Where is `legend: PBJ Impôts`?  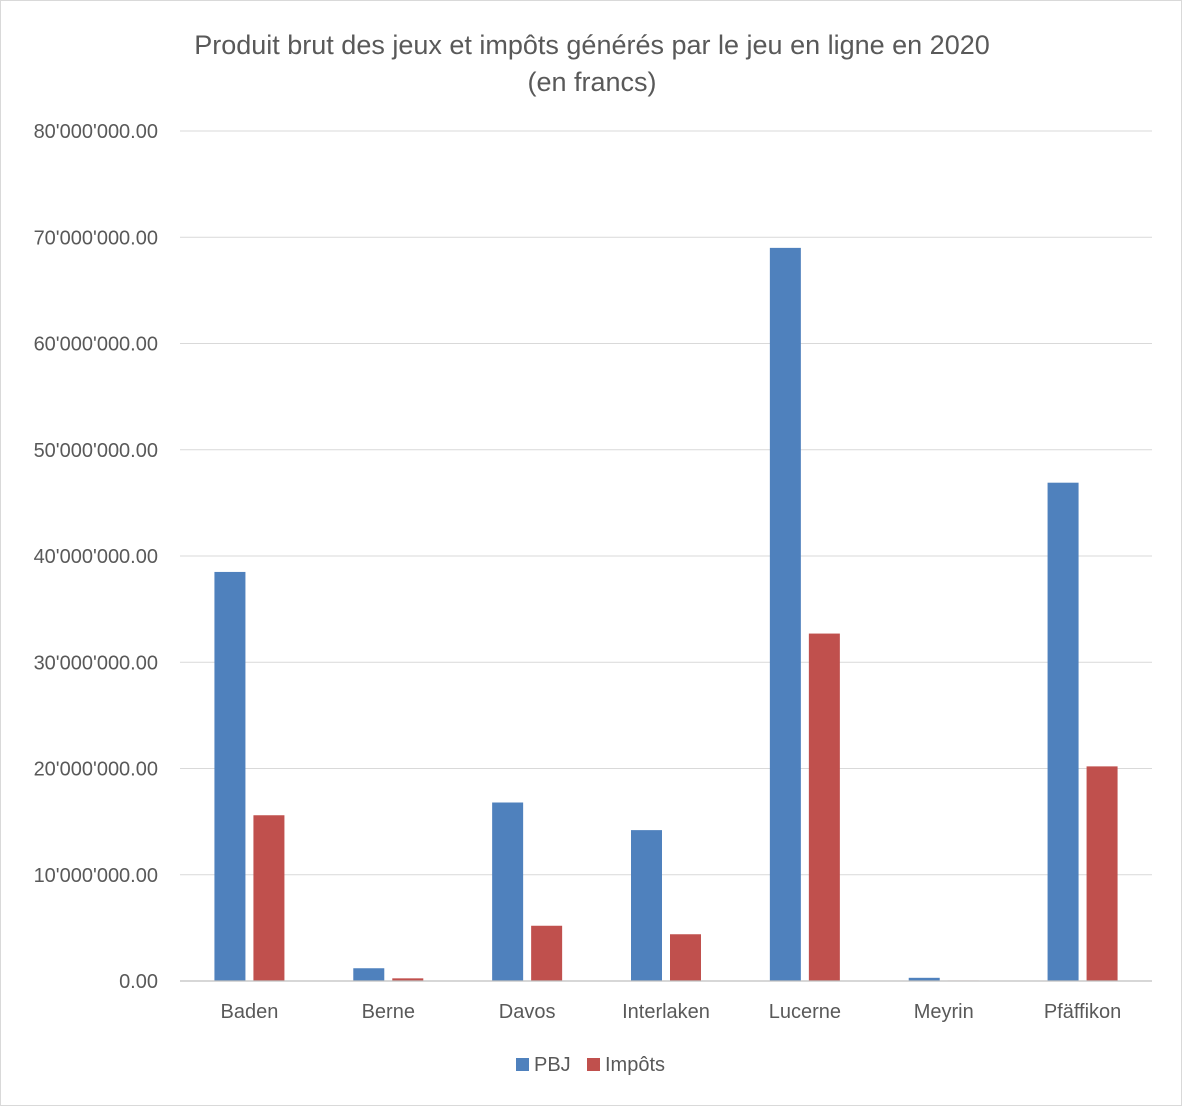 legend: PBJ Impôts is located at coordinates (590, 1065).